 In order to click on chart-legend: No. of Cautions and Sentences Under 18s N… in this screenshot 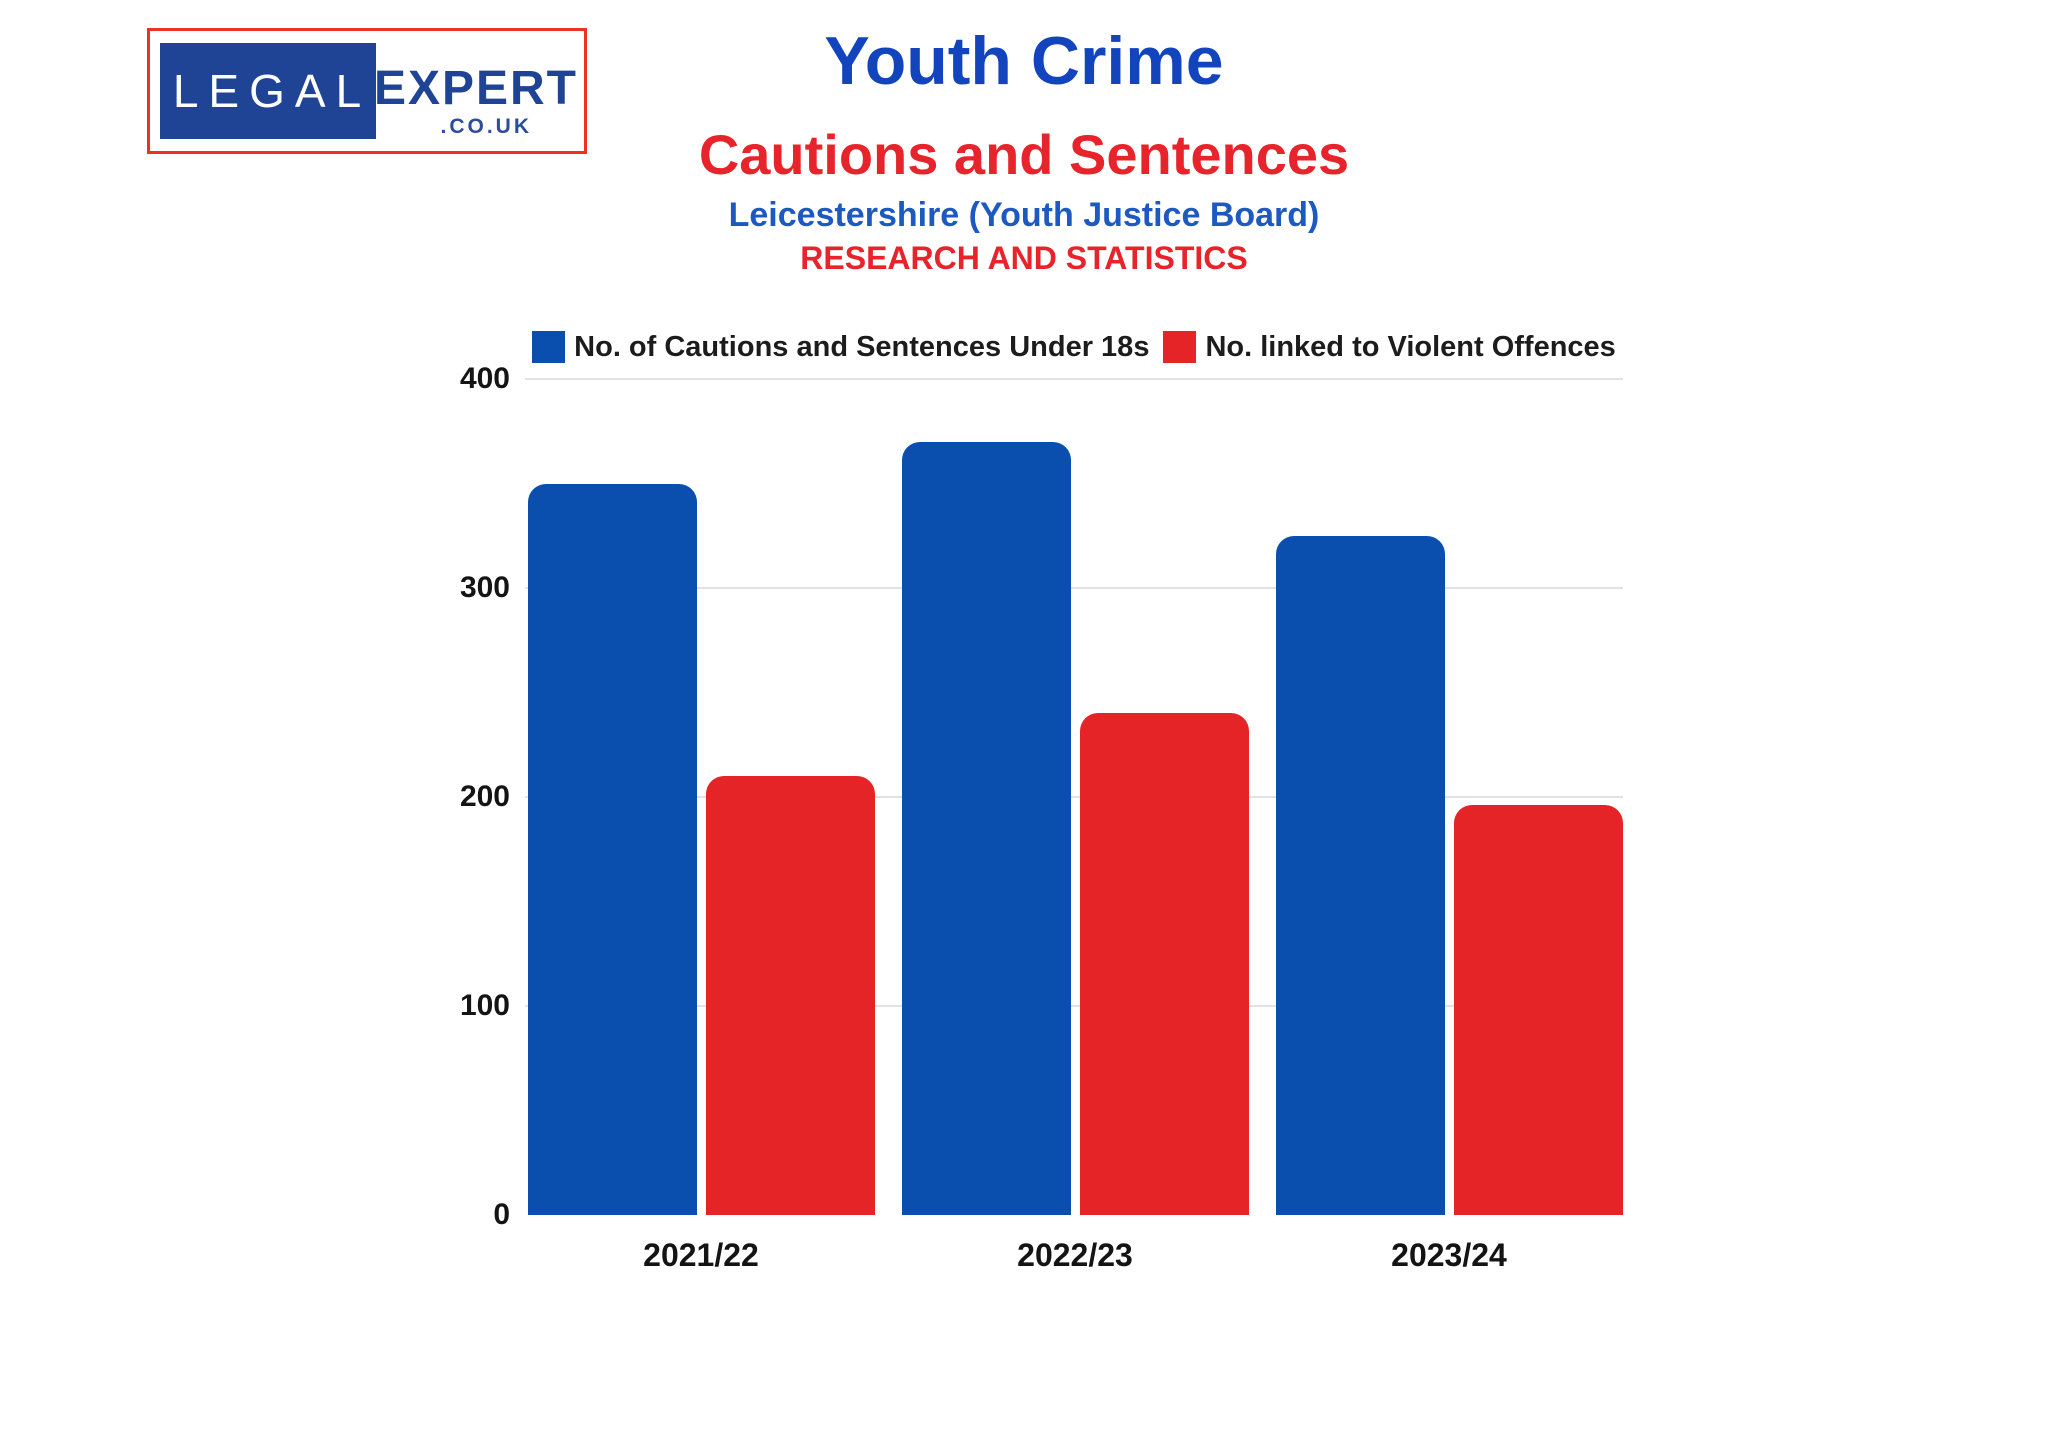, I will do `click(1074, 347)`.